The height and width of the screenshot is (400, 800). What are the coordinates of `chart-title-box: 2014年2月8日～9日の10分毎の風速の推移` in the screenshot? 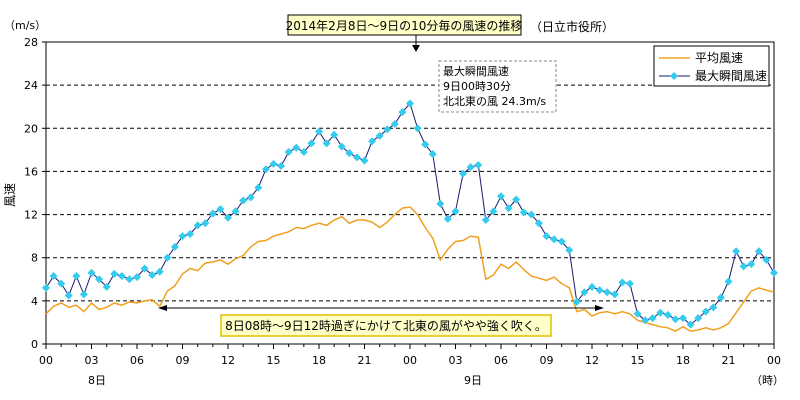 It's located at (404, 25).